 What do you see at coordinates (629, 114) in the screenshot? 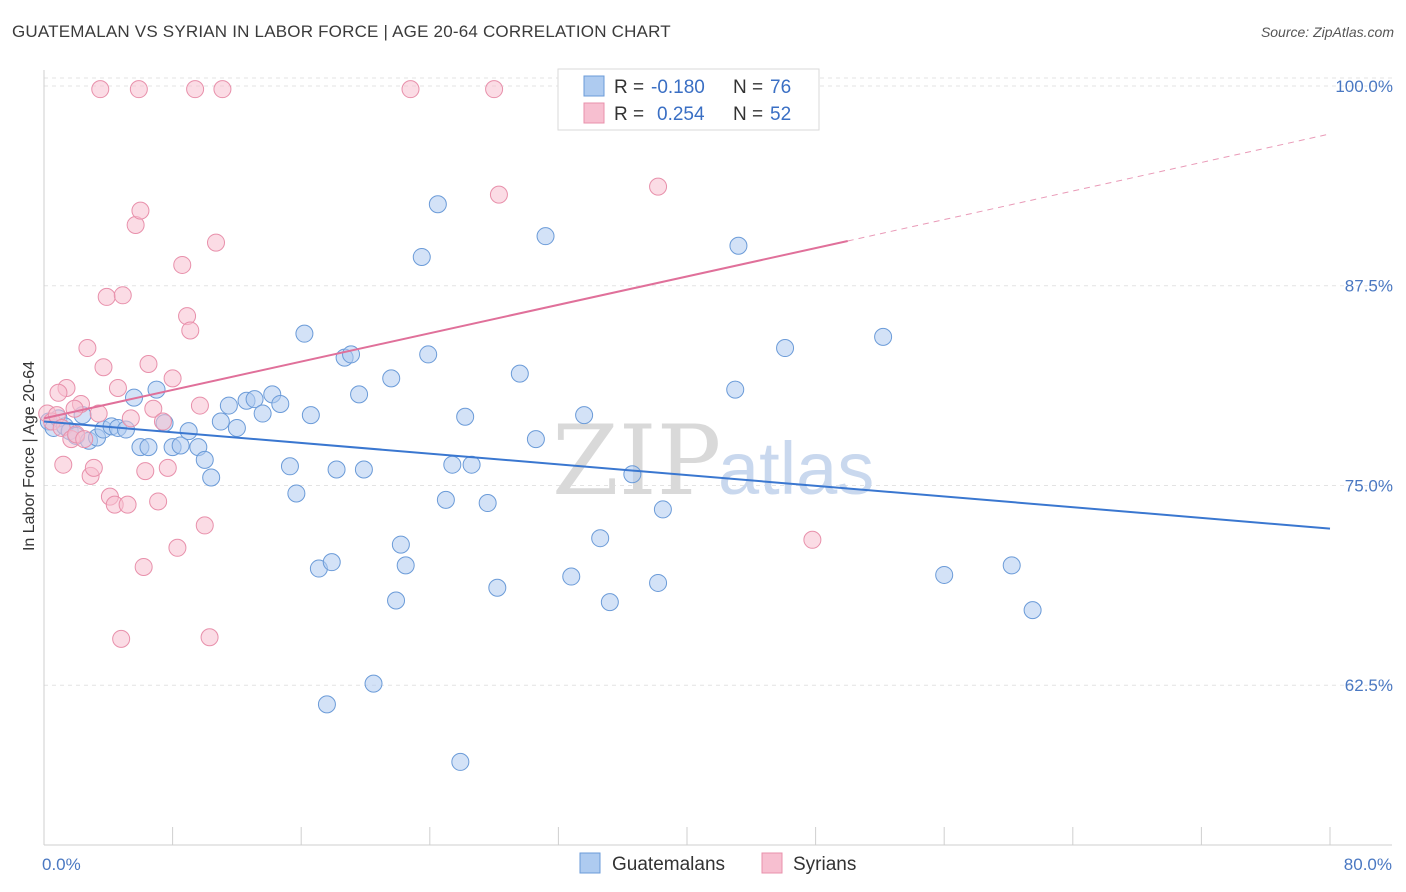
I see `legend-r-label-2: R =` at bounding box center [629, 114].